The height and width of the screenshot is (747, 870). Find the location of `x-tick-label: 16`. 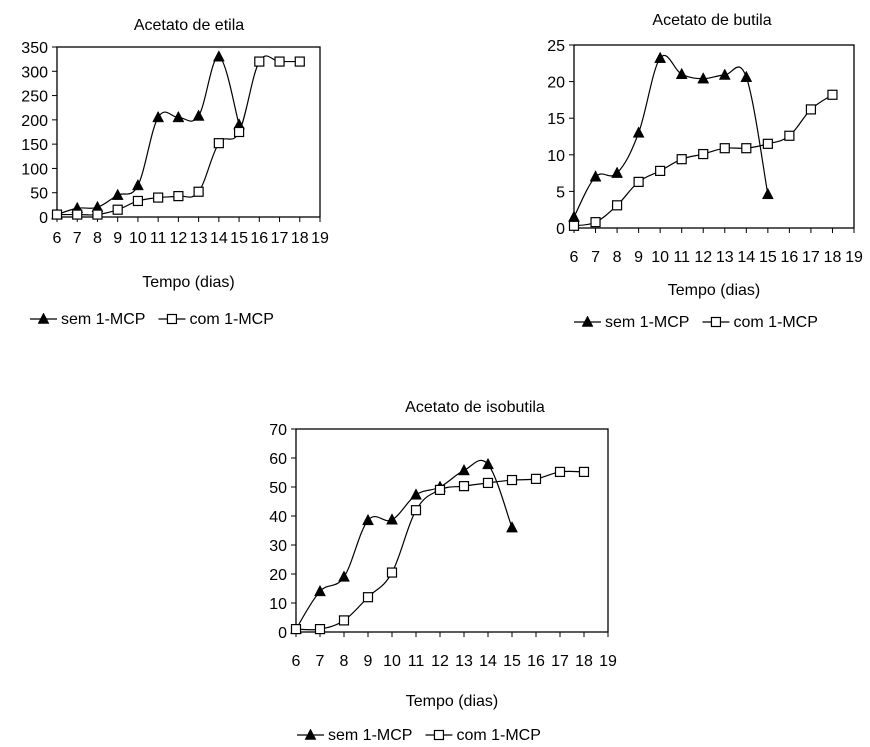

x-tick-label: 16 is located at coordinates (259, 238).